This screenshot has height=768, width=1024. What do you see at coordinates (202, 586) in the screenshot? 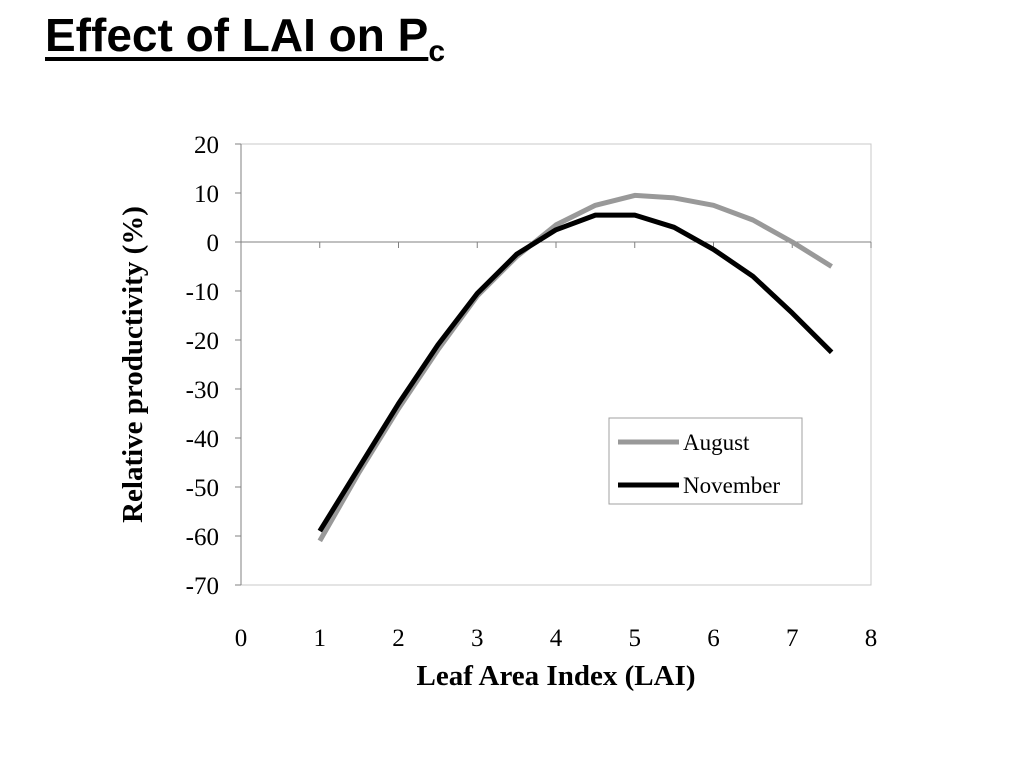
I see `y-tick-label: -70` at bounding box center [202, 586].